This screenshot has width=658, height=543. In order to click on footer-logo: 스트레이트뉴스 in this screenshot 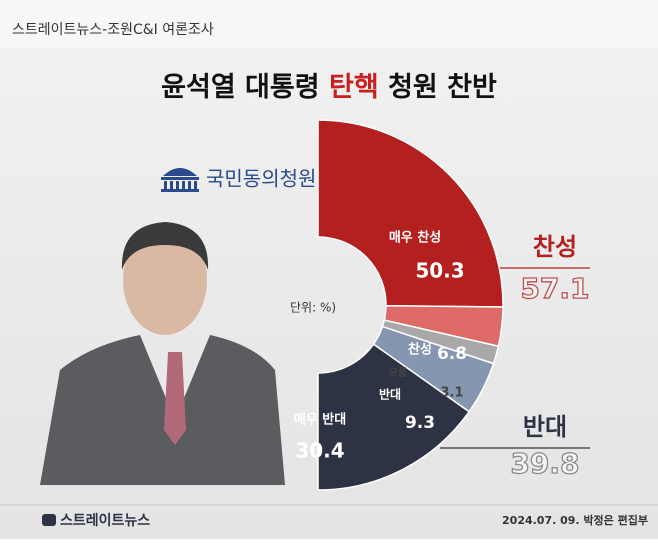, I will do `click(105, 520)`.